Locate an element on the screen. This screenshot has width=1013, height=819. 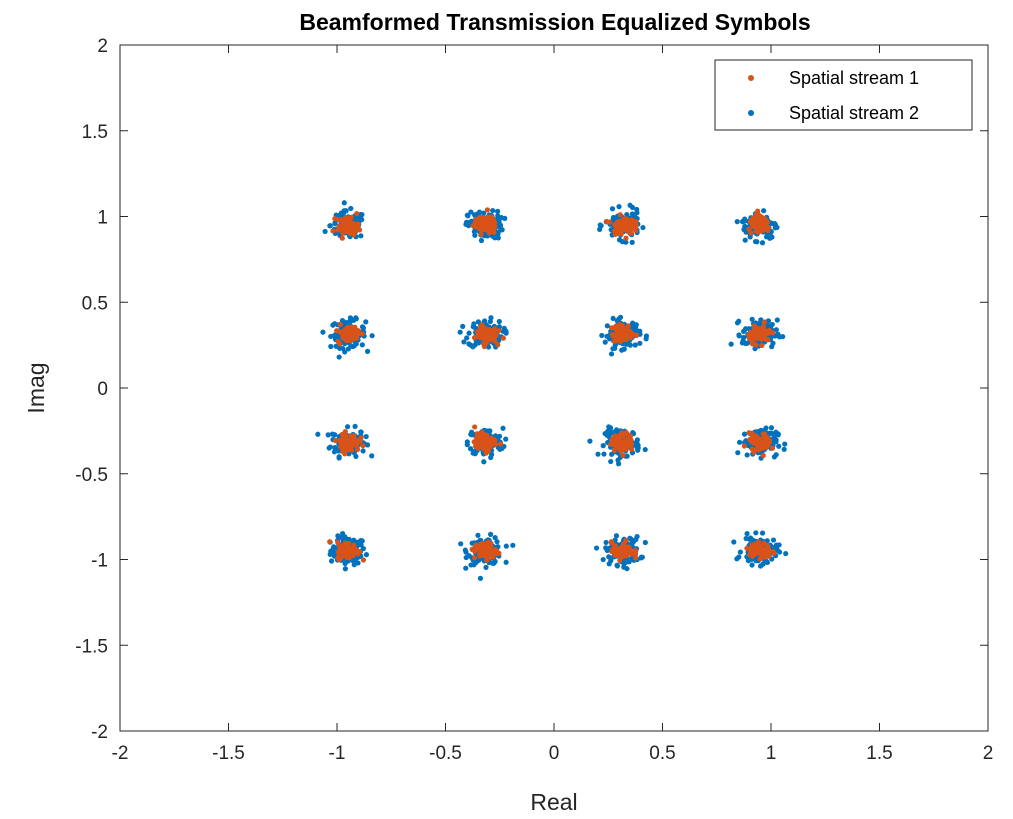
legend: Spatial stream 1 Spatial stream 2 is located at coordinates (843, 95).